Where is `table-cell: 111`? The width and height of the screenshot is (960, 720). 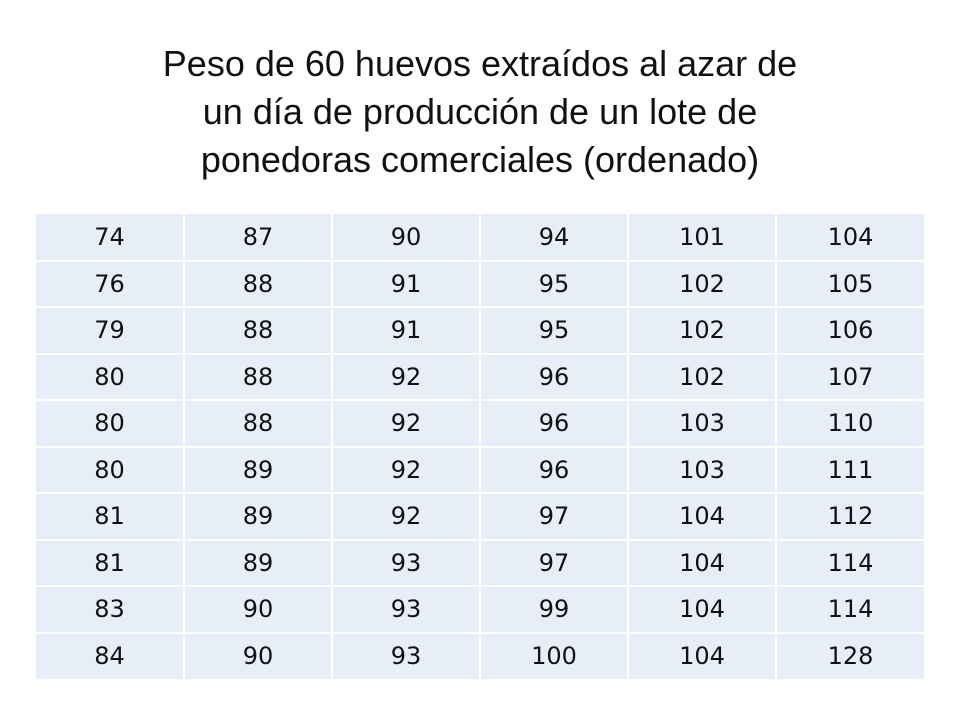
table-cell: 111 is located at coordinates (850, 470).